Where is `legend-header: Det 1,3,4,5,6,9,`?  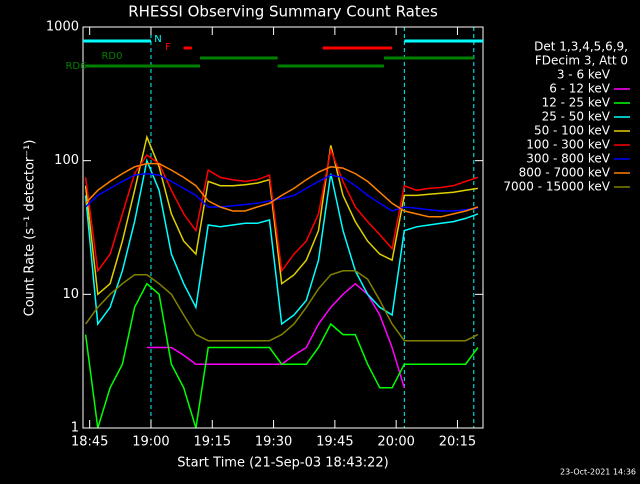
legend-header: Det 1,3,4,5,6,9, is located at coordinates (581, 47).